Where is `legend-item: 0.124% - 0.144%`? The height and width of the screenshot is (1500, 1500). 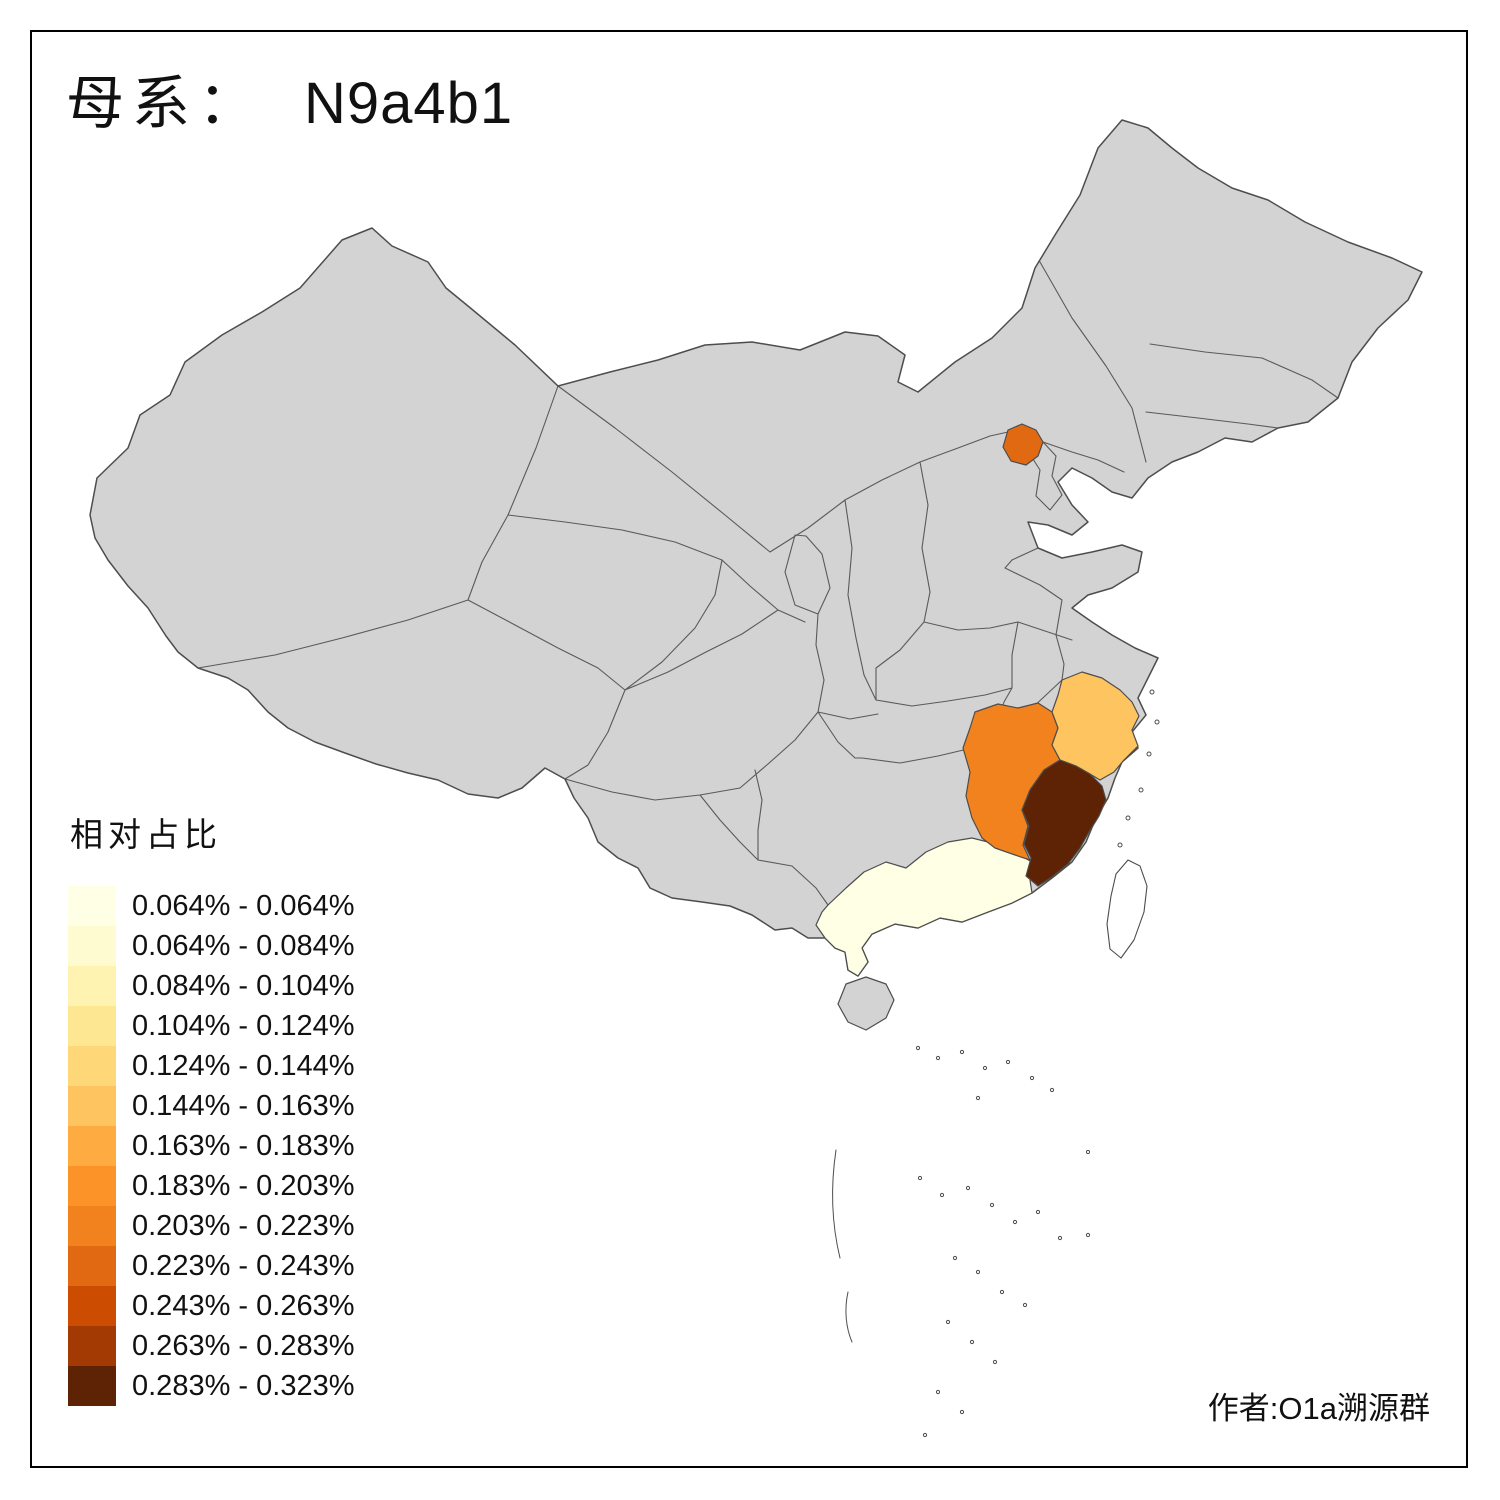
legend-item: 0.124% - 0.144% is located at coordinates (211, 1066).